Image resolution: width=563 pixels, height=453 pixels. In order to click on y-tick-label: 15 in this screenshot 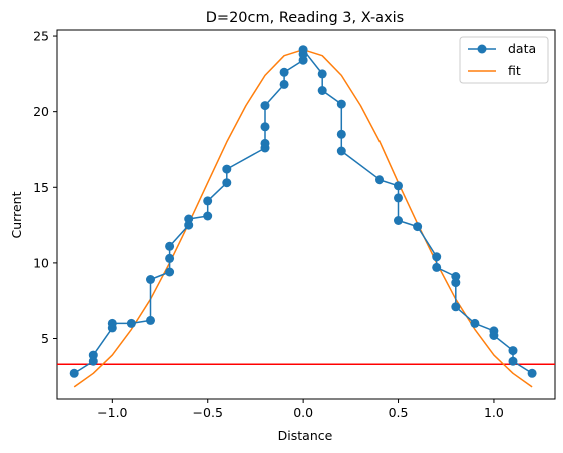, I will do `click(41, 187)`.